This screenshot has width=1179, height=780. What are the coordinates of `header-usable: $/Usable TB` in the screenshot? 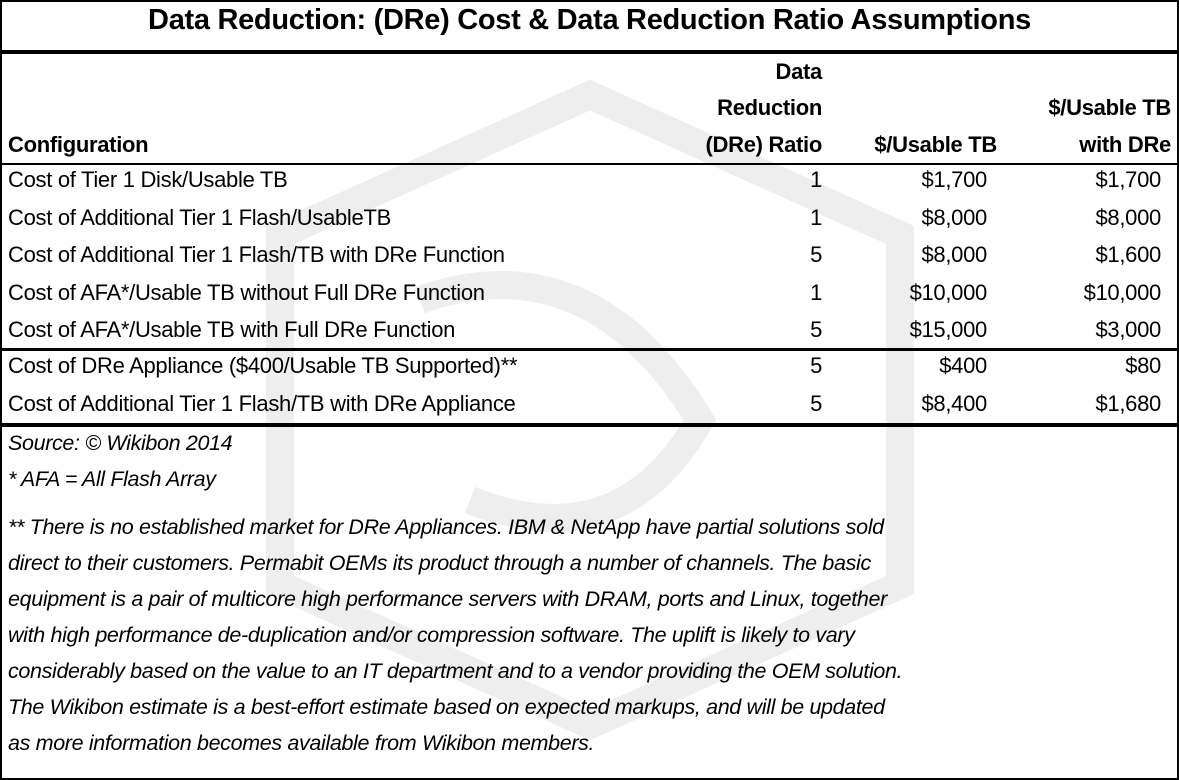 It's located at (935, 144).